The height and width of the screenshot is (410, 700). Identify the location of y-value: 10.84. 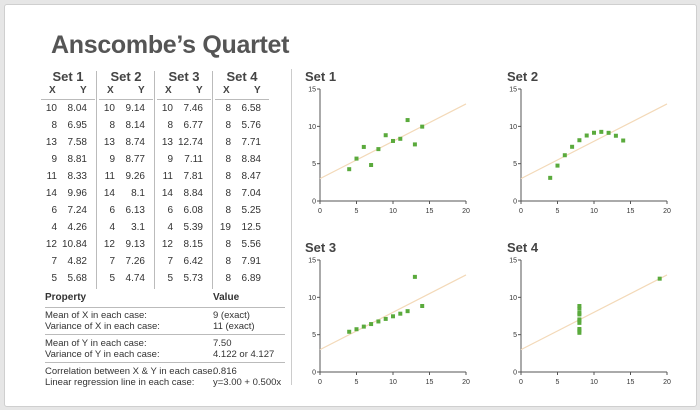
(74, 244).